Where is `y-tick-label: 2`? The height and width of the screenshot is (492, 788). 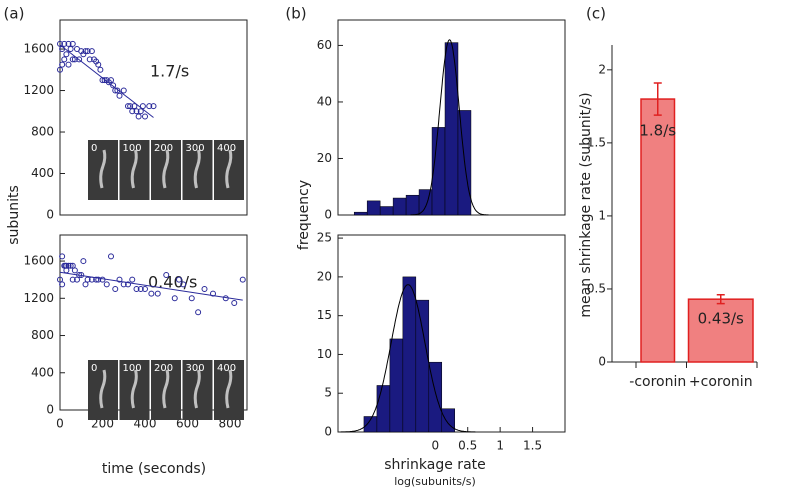
y-tick-label: 2 is located at coordinates (602, 69).